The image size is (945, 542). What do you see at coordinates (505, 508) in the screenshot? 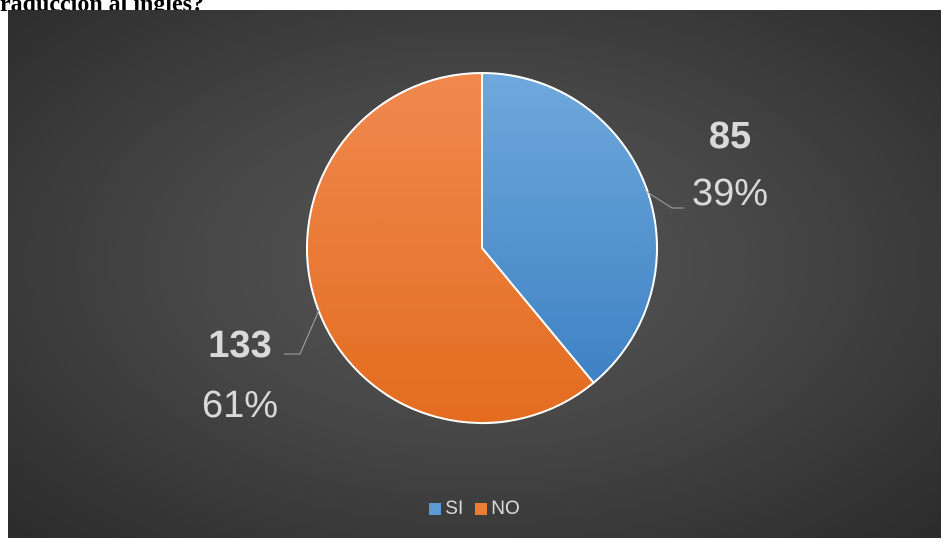
I see `legend-label-no: NO` at bounding box center [505, 508].